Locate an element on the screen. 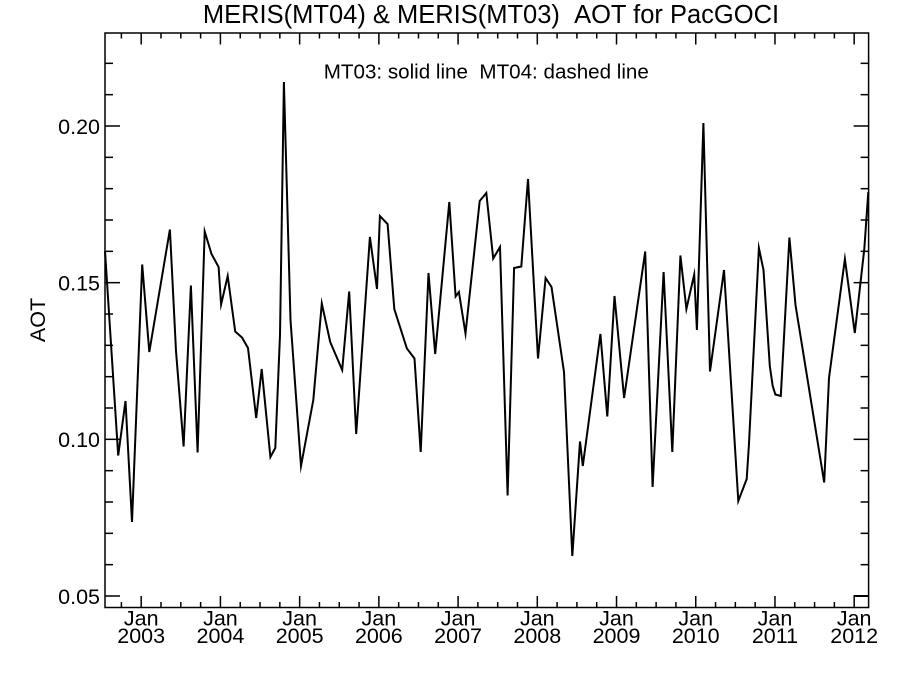  svg-text: 2003 is located at coordinates (141, 636).